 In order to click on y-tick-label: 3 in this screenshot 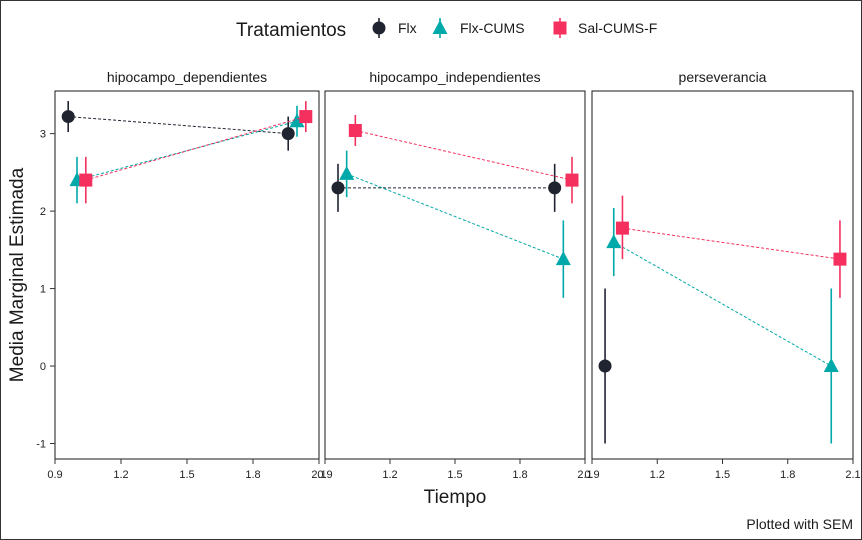, I will do `click(43, 135)`.